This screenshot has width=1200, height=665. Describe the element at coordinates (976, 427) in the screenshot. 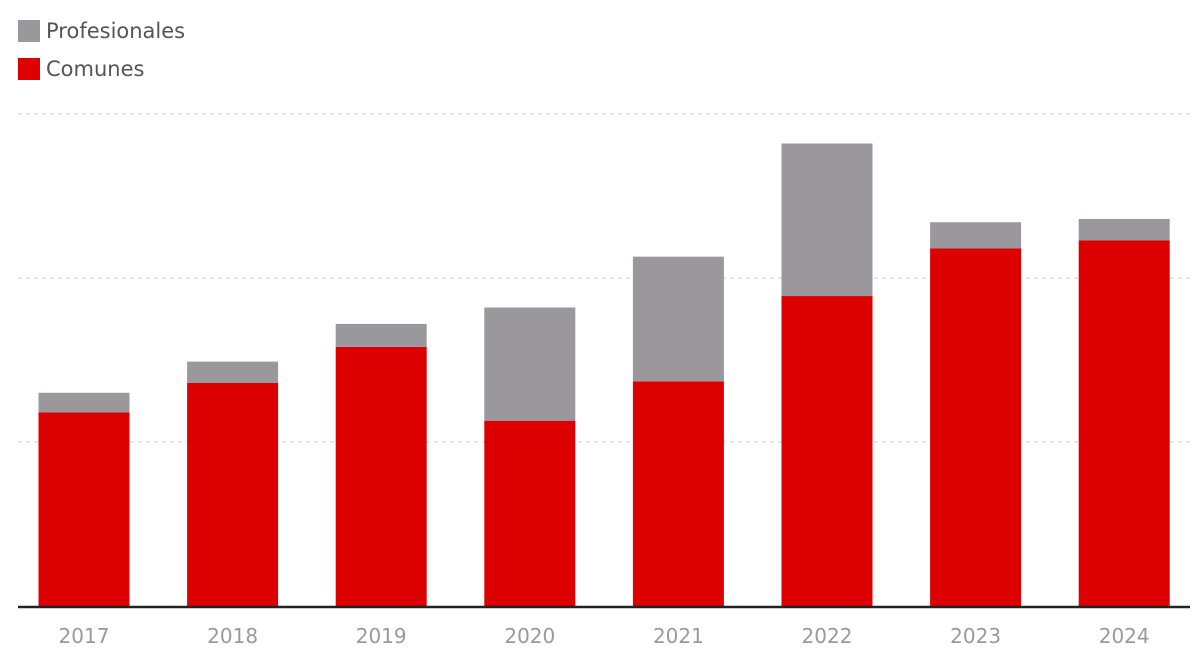

I see `bar-comunes-2023` at that location.